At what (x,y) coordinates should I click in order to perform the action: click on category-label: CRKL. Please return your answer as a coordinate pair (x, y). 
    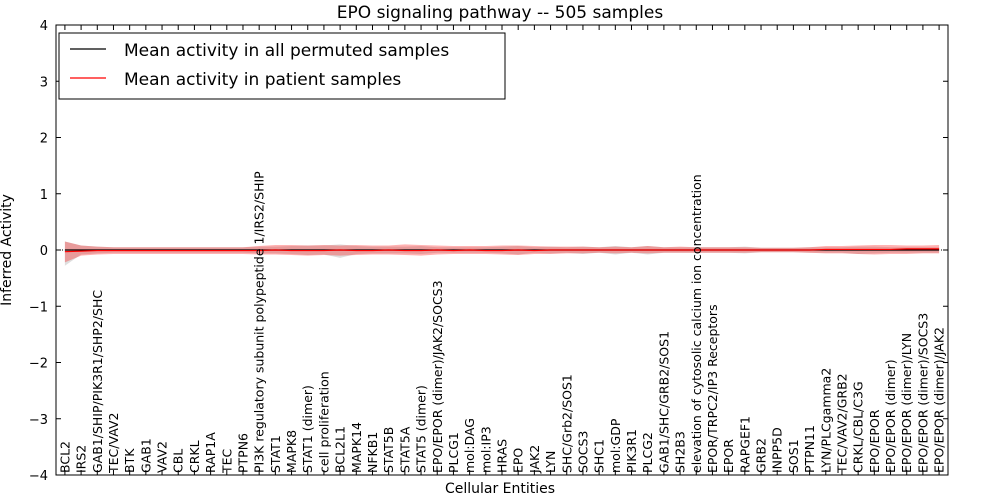
    Looking at the image, I should click on (194, 456).